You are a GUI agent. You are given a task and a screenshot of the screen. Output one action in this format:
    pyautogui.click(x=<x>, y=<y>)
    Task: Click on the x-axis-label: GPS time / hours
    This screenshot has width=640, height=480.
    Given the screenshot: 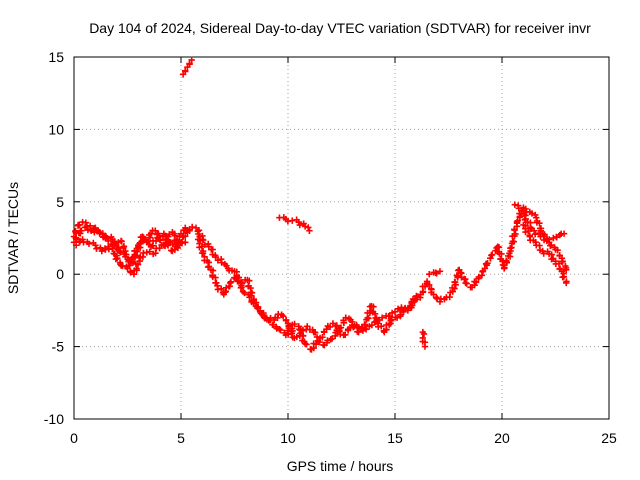 What is the action you would take?
    pyautogui.click(x=340, y=466)
    